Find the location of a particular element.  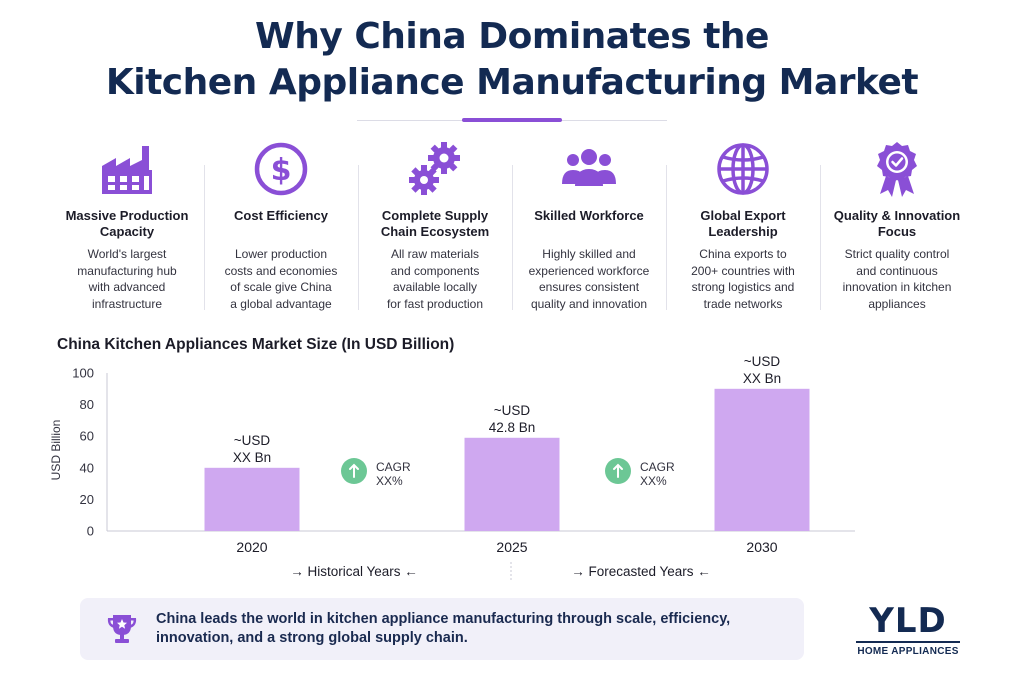

x-tick-label: 2020 is located at coordinates (251, 547).